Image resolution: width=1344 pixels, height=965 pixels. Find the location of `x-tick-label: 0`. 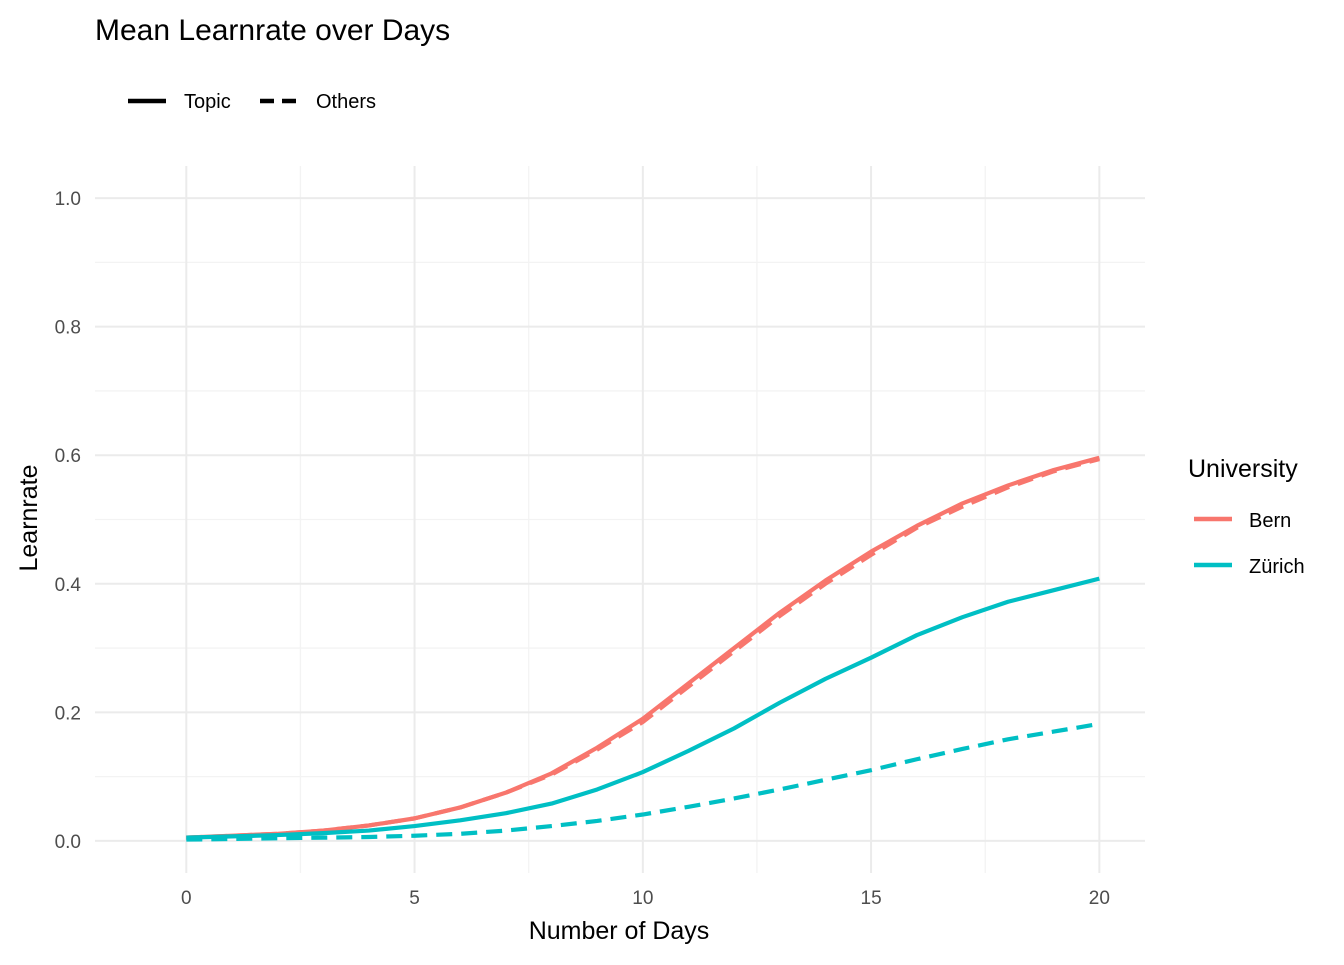

x-tick-label: 0 is located at coordinates (186, 898).